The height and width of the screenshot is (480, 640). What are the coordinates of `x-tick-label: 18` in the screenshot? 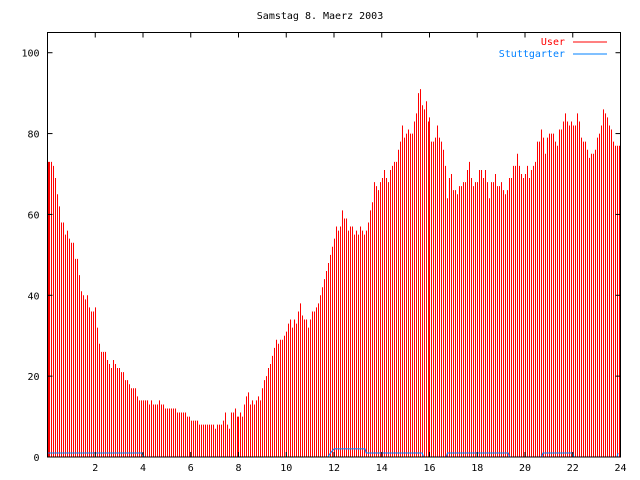 It's located at (477, 468).